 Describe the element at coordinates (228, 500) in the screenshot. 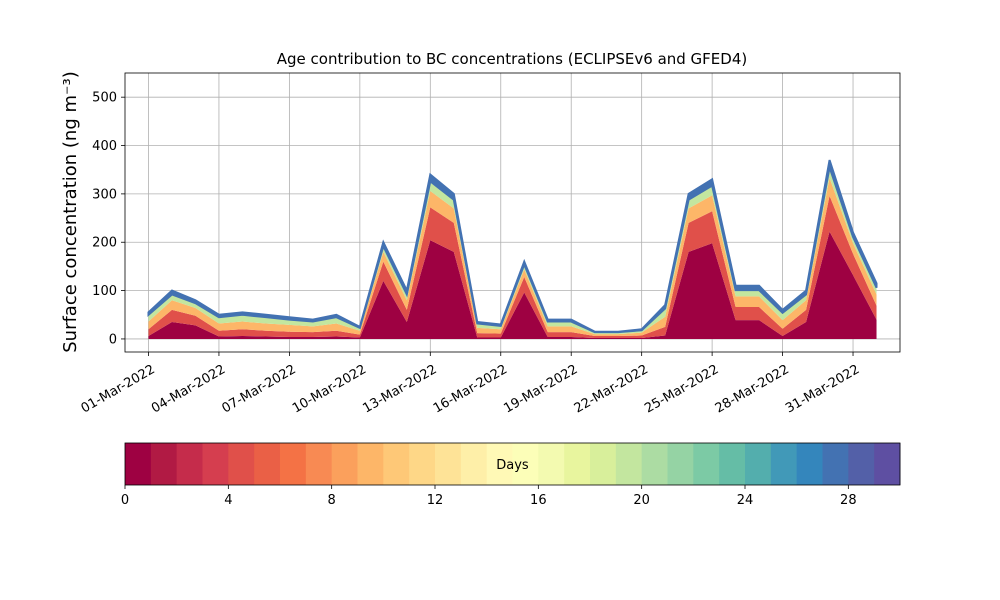

I see `colorbar-tick-label: 4` at that location.